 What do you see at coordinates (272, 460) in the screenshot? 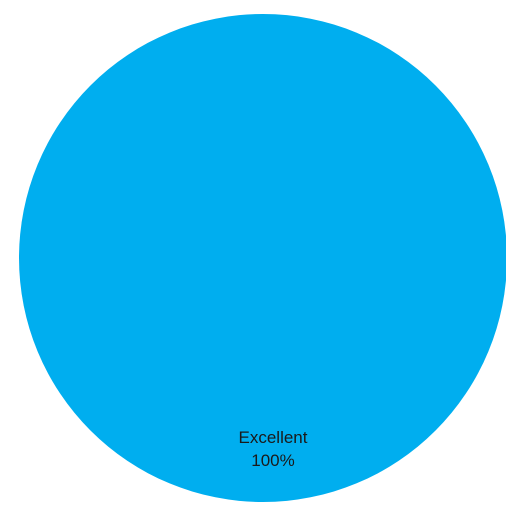
I see `slice-label-percent: 100%` at bounding box center [272, 460].